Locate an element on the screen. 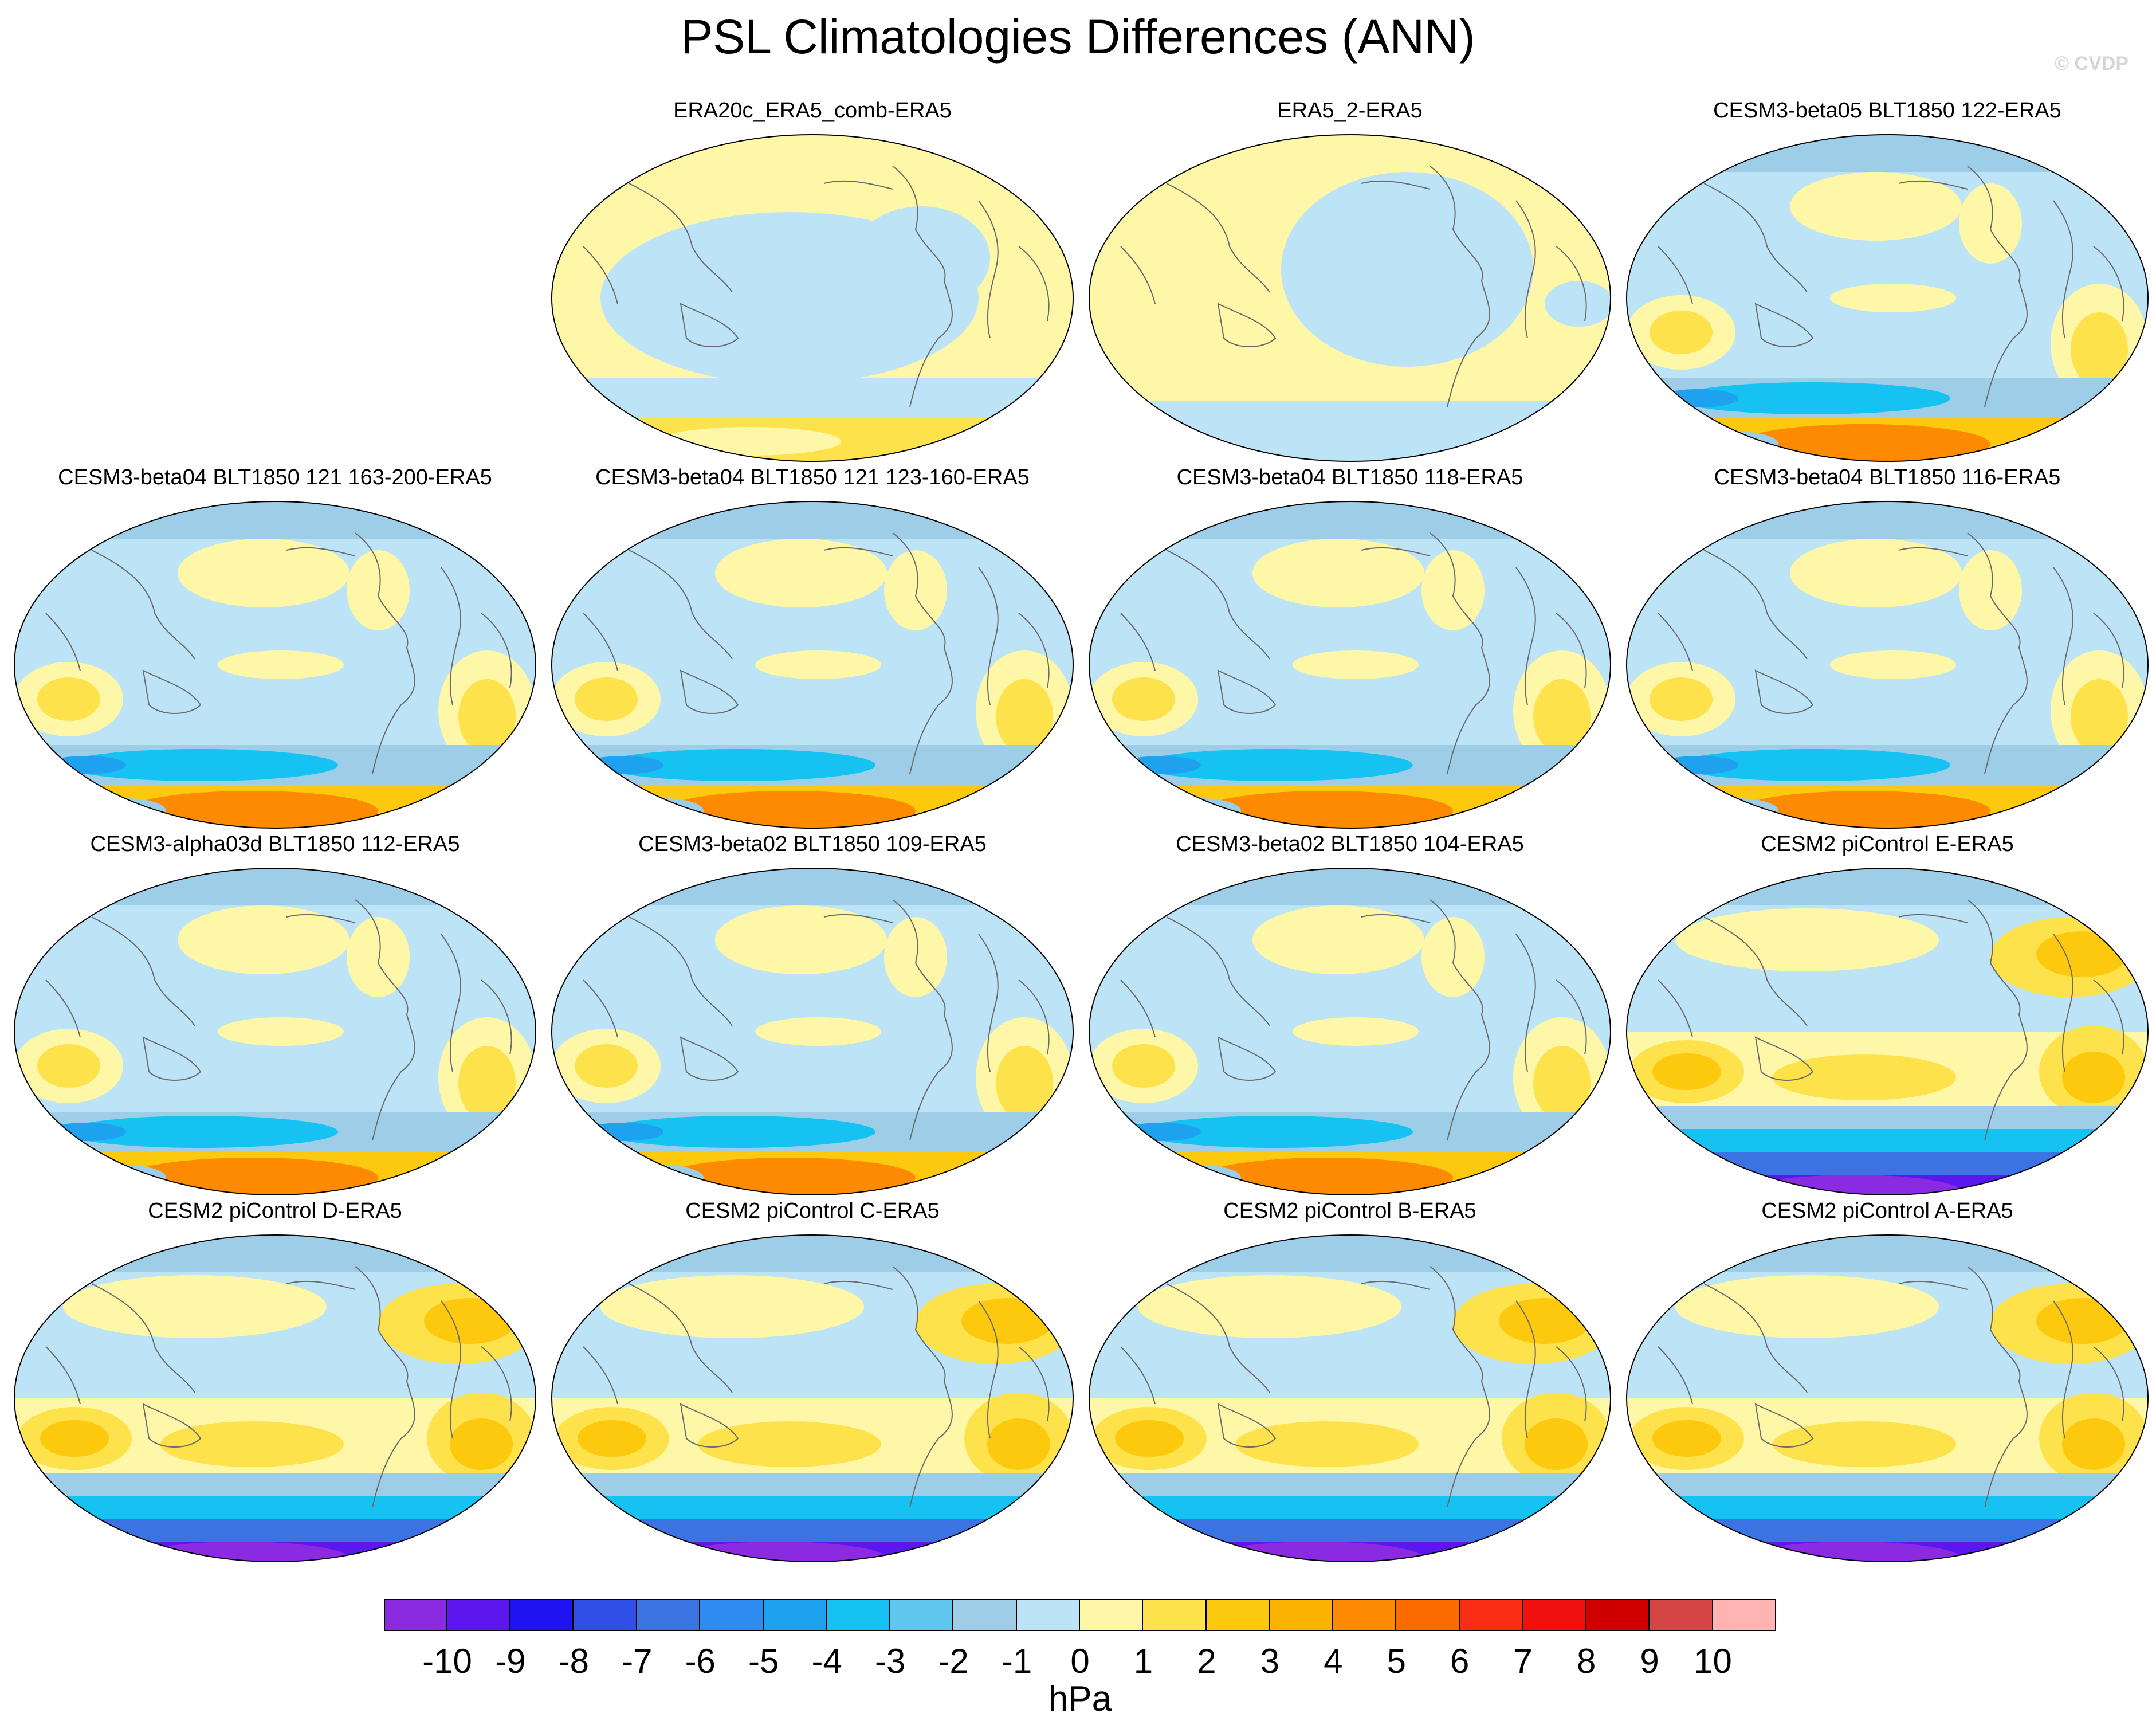  field-atlantic-negative is located at coordinates (1578, 304).